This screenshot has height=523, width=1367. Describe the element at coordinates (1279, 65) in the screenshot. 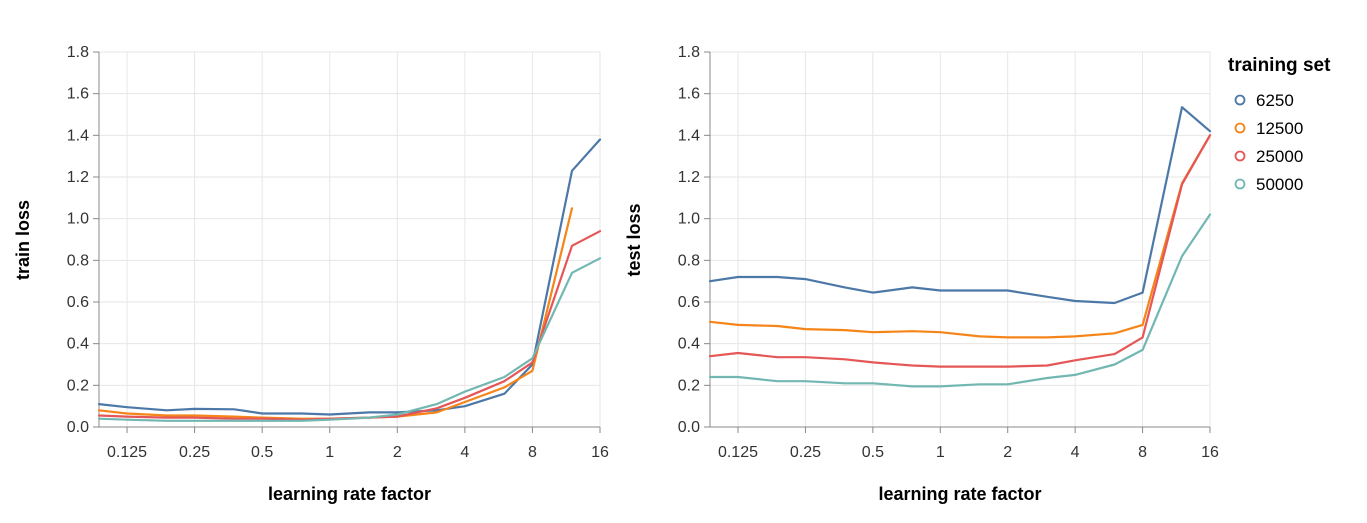

I see `legend-title: training set` at that location.